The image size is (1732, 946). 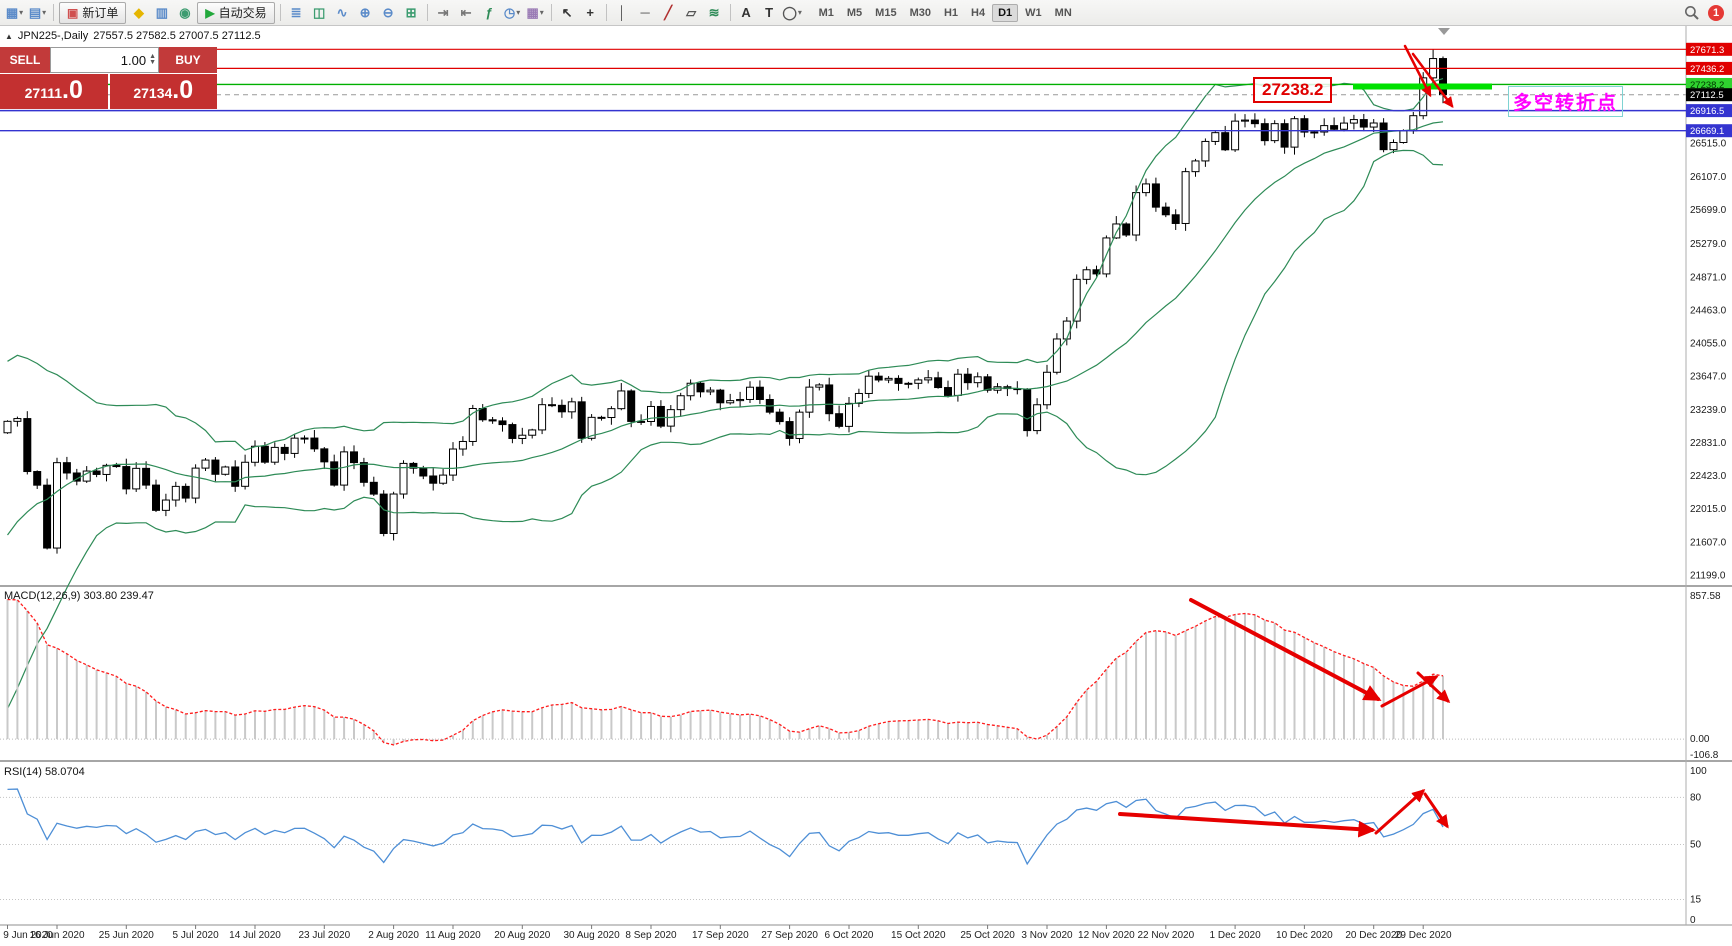 What do you see at coordinates (138, 13) in the screenshot?
I see `metaeditor-icon: ◆` at bounding box center [138, 13].